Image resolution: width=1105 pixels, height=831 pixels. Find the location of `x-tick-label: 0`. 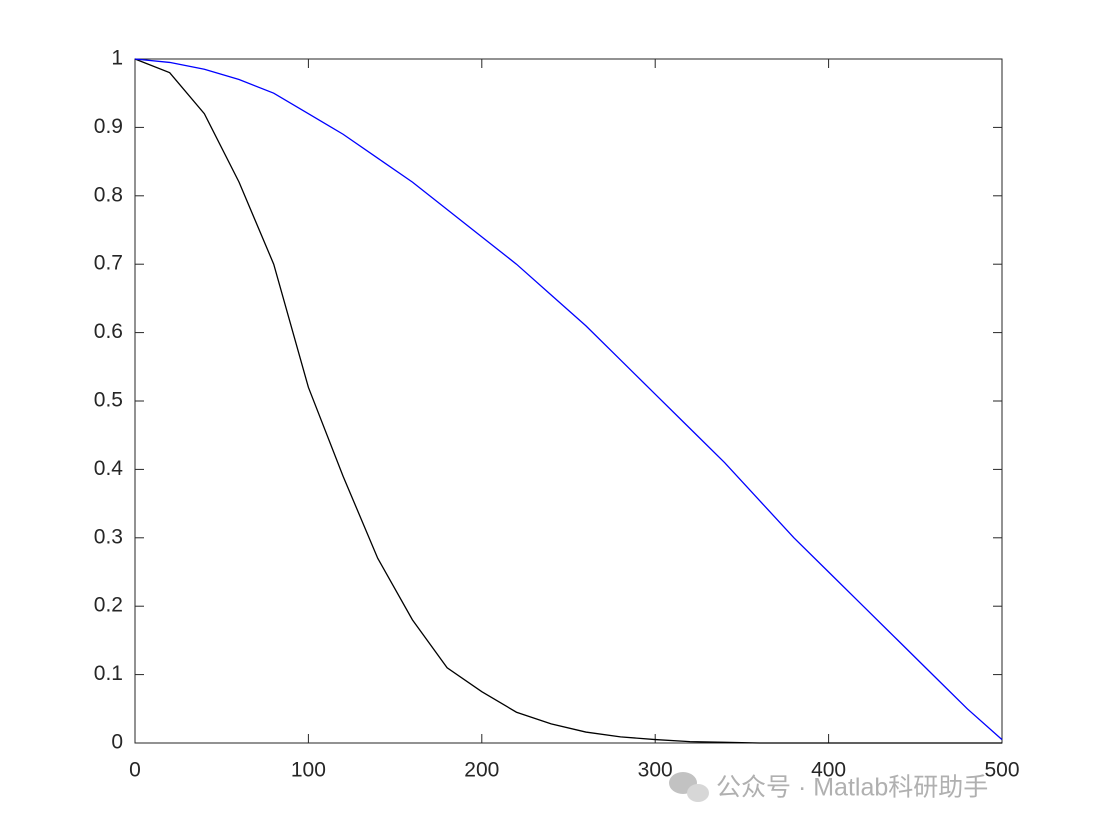

x-tick-label: 0 is located at coordinates (135, 770).